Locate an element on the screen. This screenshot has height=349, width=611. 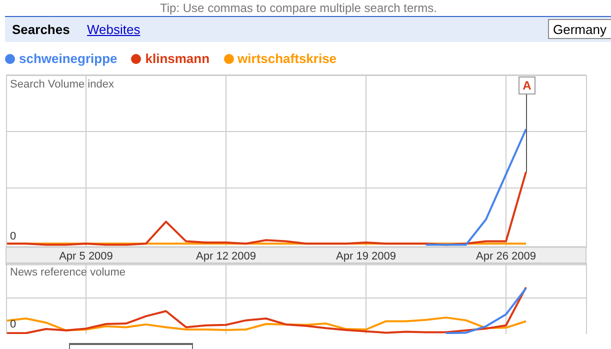
text: Tip: Use commas to compare multiple search terms. is located at coordinates (298, 8).